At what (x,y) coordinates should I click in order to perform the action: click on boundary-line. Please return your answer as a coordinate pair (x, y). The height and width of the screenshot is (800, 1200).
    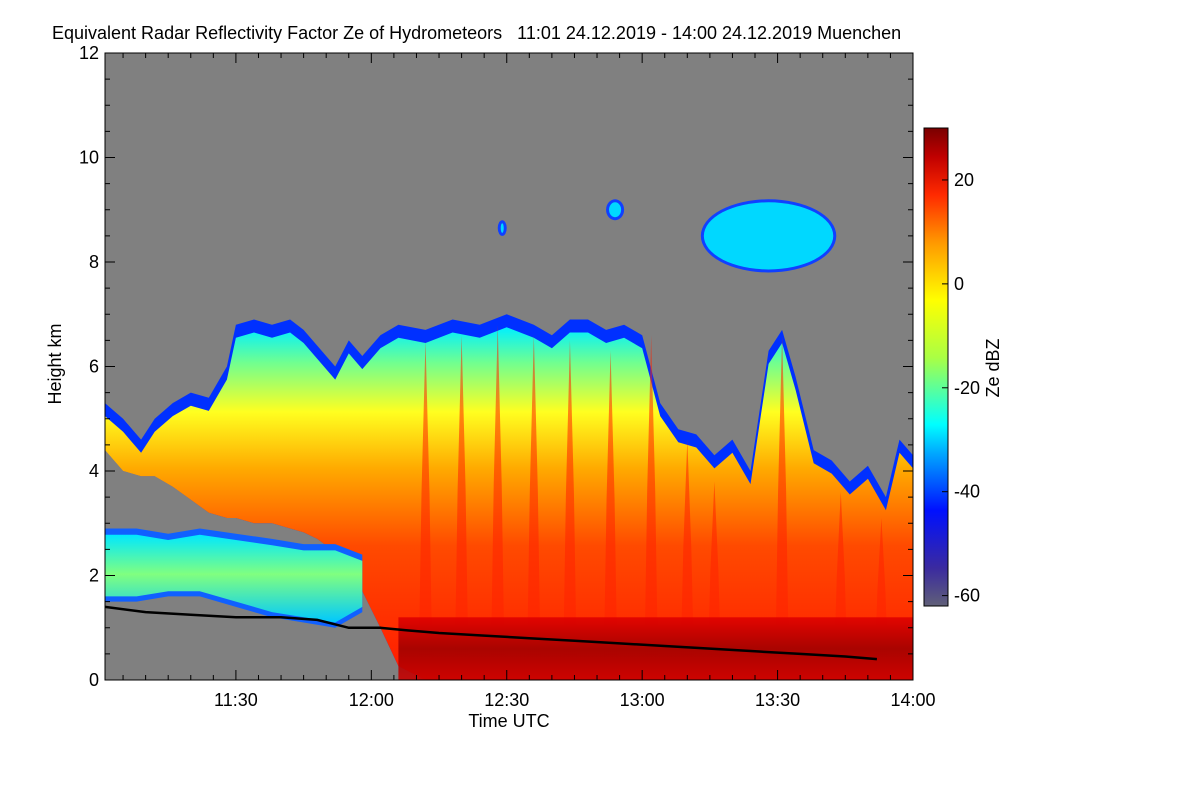
    Looking at the image, I should click on (491, 633).